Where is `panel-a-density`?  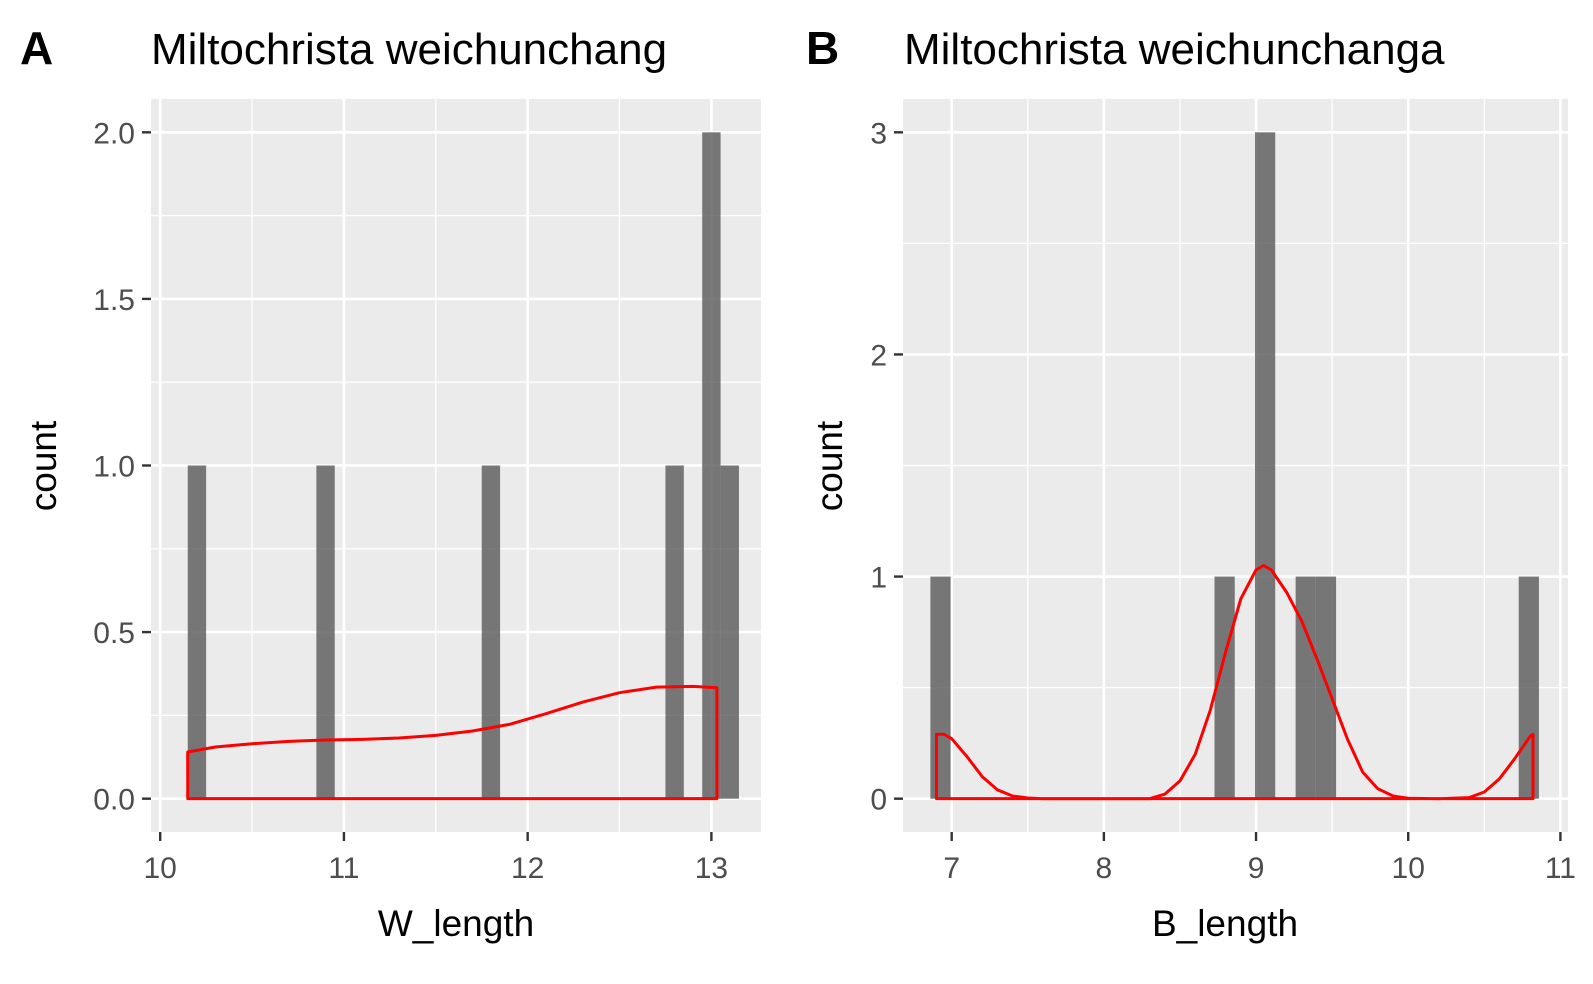
panel-a-density is located at coordinates (452, 742).